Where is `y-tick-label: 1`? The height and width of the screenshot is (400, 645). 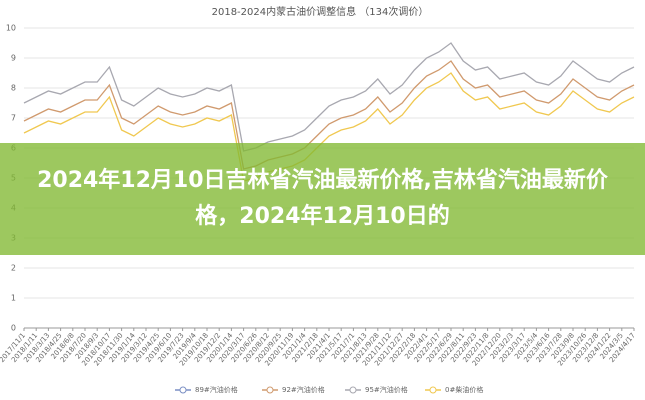 y-tick-label: 1 is located at coordinates (13, 298).